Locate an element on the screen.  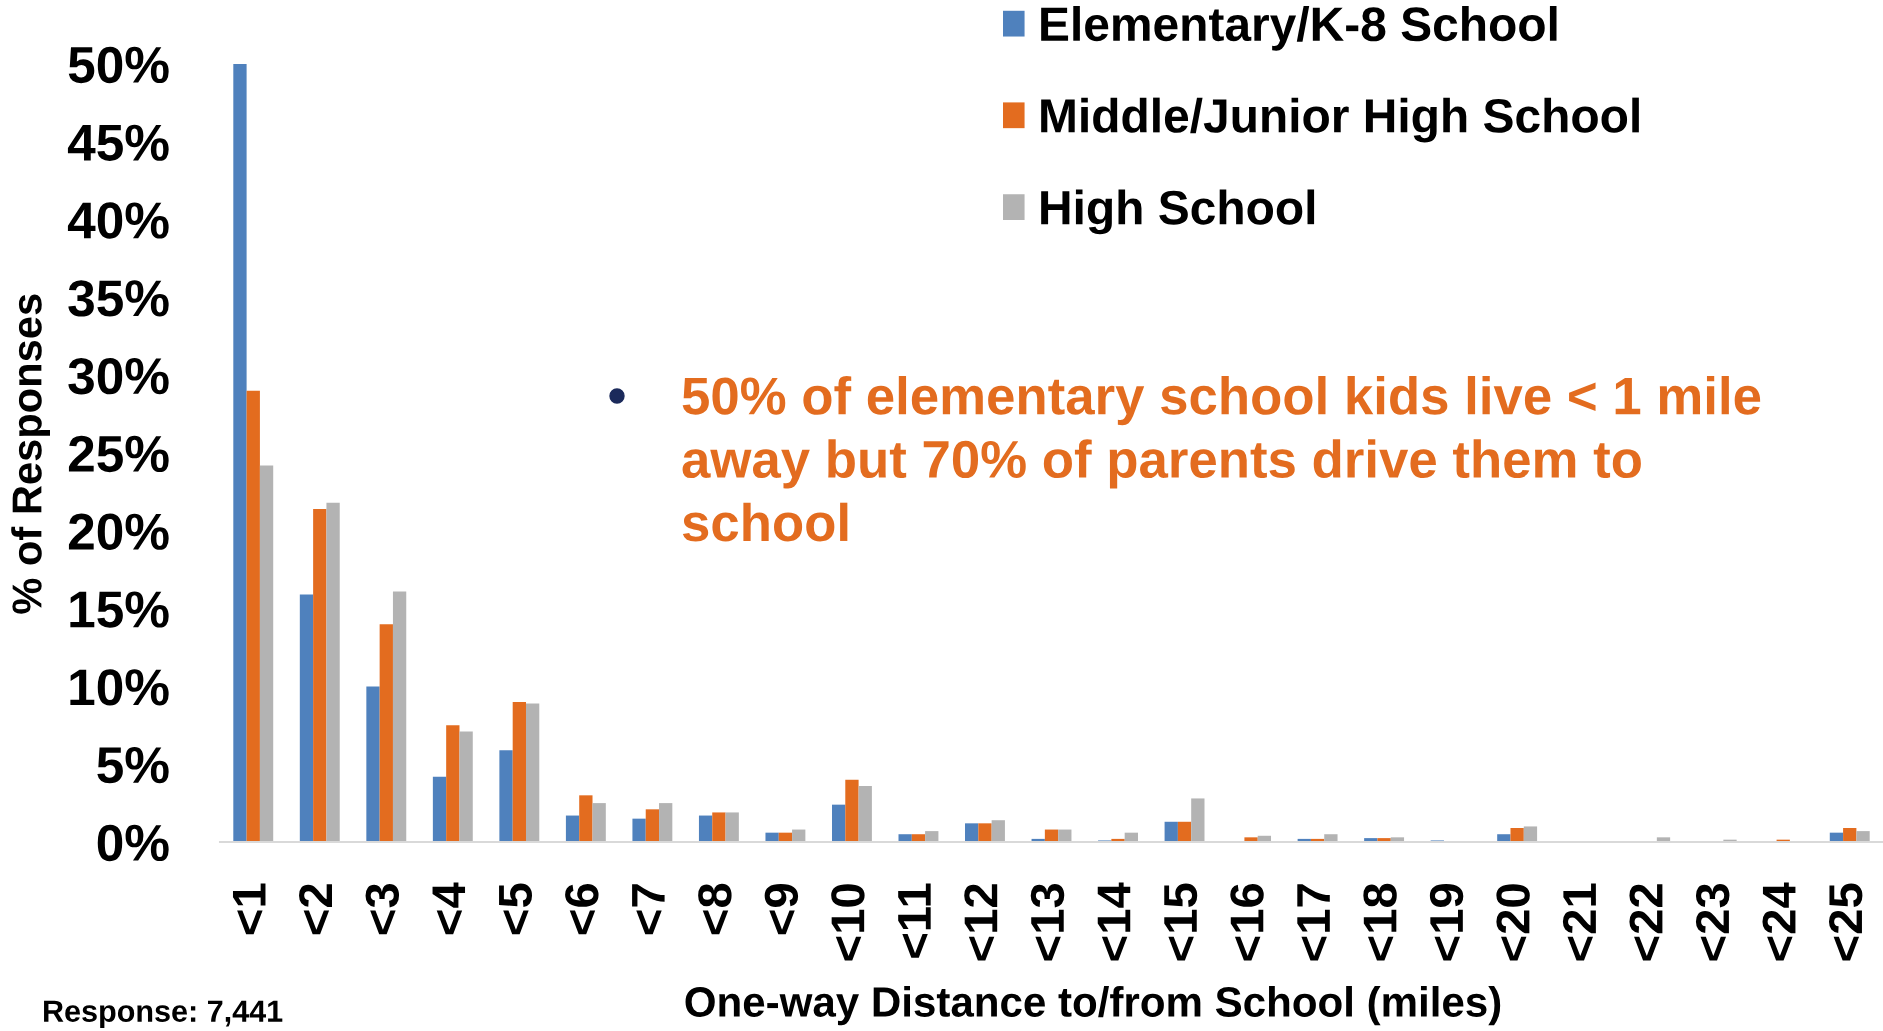
x-tick-label: <21 is located at coordinates (1579, 922).